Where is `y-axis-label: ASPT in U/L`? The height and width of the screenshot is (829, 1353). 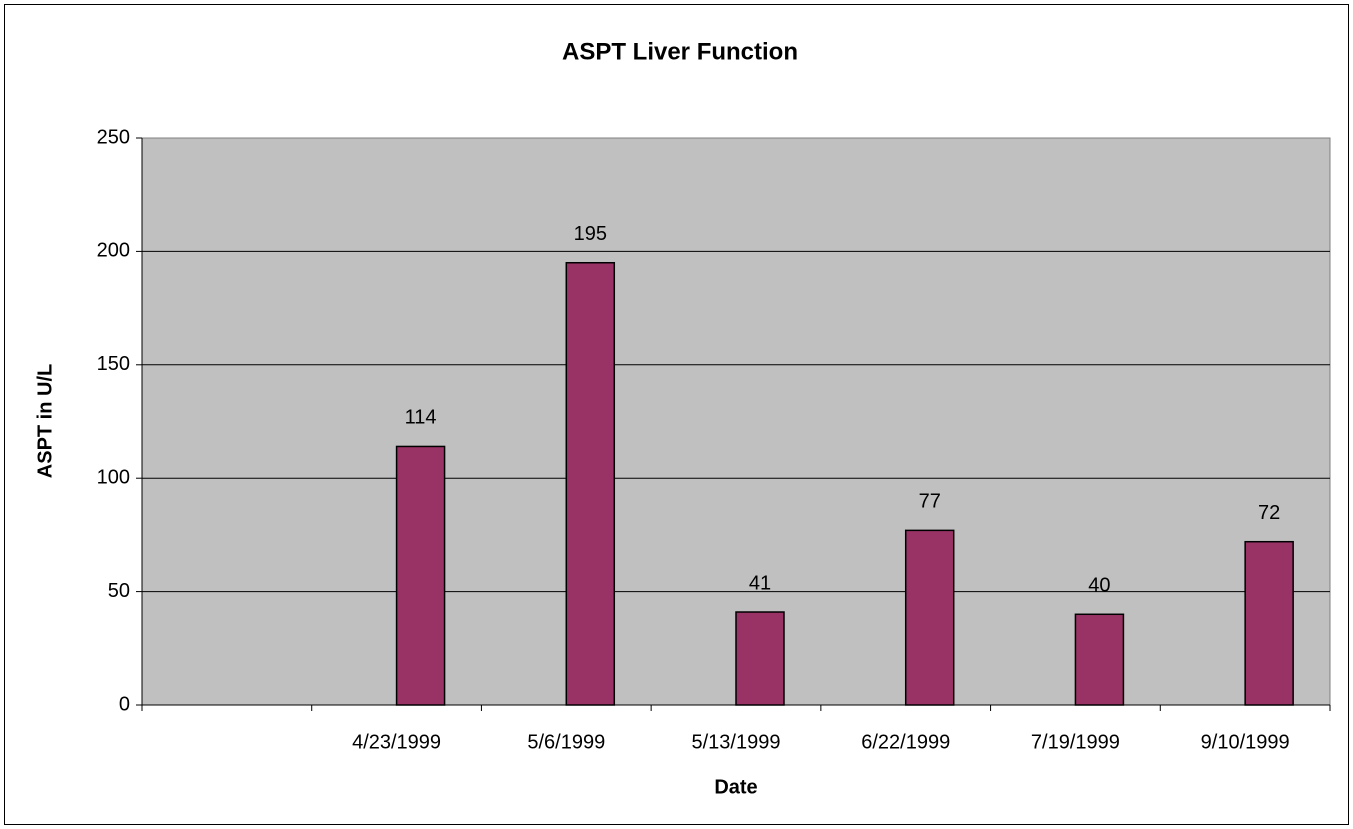 y-axis-label: ASPT in U/L is located at coordinates (45, 421).